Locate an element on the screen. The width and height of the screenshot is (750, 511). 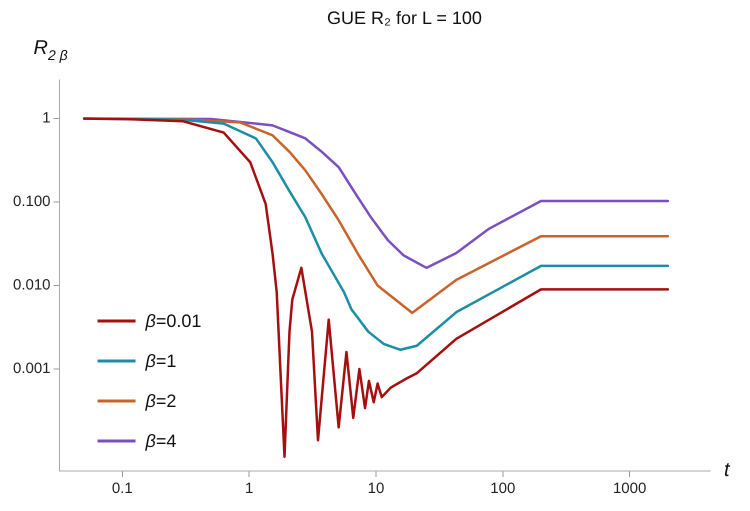
x-axis-title: t is located at coordinates (727, 470).